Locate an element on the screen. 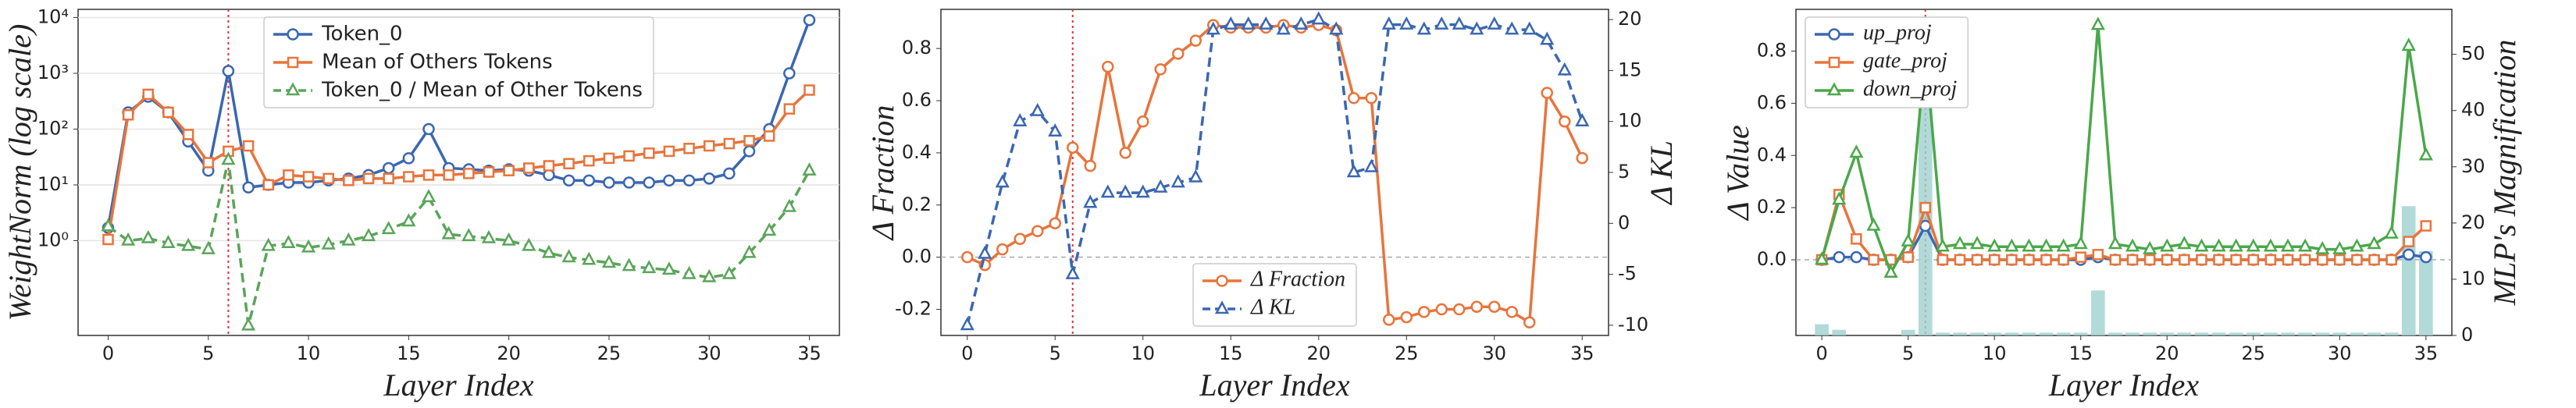 The image size is (2576, 408). legend: Δ Fraction Δ KL is located at coordinates (1274, 295).